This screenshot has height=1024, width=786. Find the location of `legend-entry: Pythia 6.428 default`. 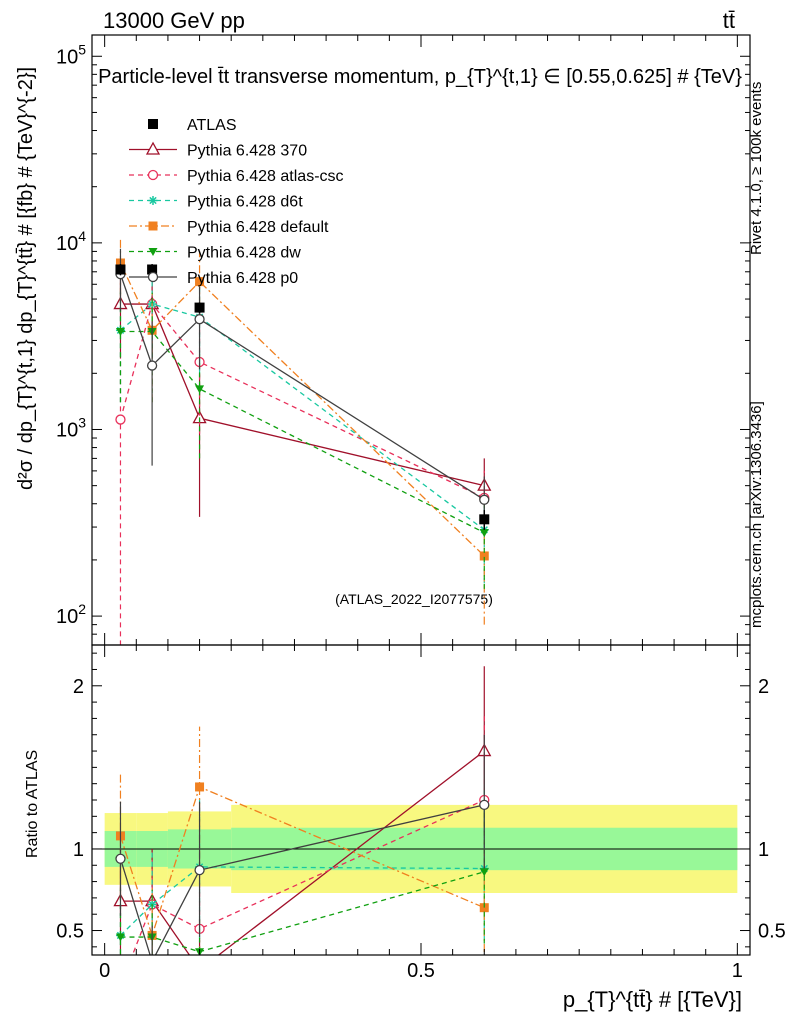

legend-entry: Pythia 6.428 default is located at coordinates (229, 227).